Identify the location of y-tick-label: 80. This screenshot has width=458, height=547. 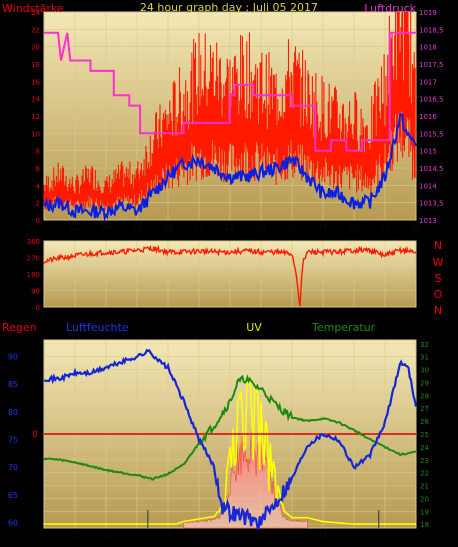
(13, 412).